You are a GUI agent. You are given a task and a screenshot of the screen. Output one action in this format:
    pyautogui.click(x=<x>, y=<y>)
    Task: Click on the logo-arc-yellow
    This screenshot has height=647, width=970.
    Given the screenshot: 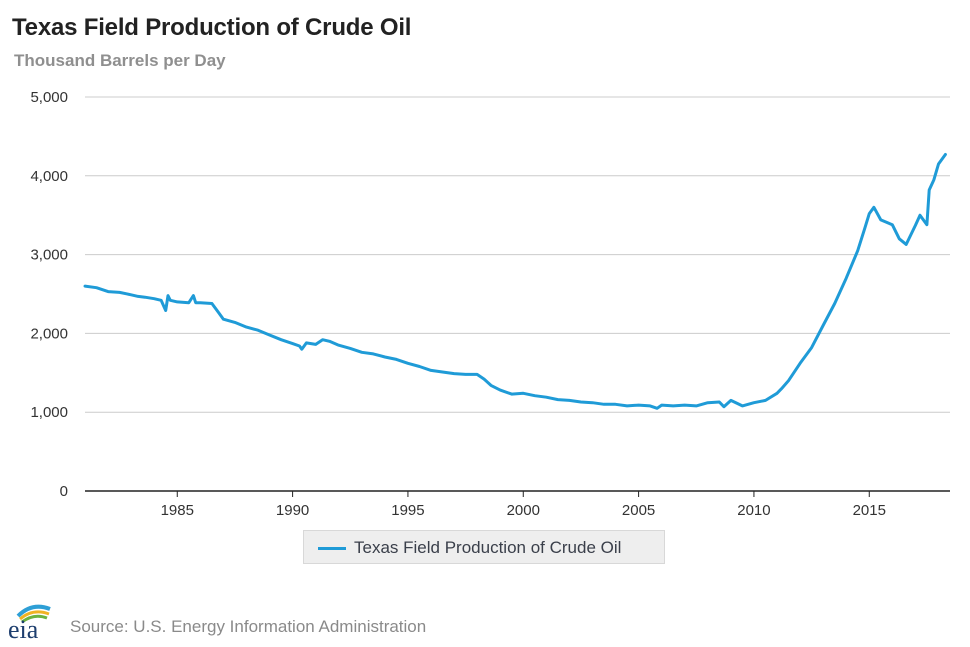 What is the action you would take?
    pyautogui.click(x=34, y=615)
    